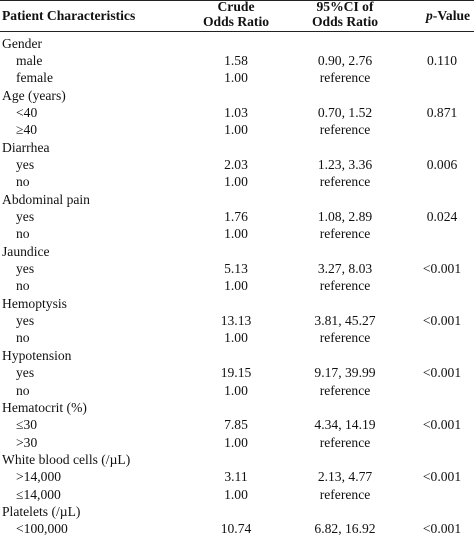 The height and width of the screenshot is (538, 474). What do you see at coordinates (237, 0) in the screenshot?
I see `table-bottom-rule` at bounding box center [237, 0].